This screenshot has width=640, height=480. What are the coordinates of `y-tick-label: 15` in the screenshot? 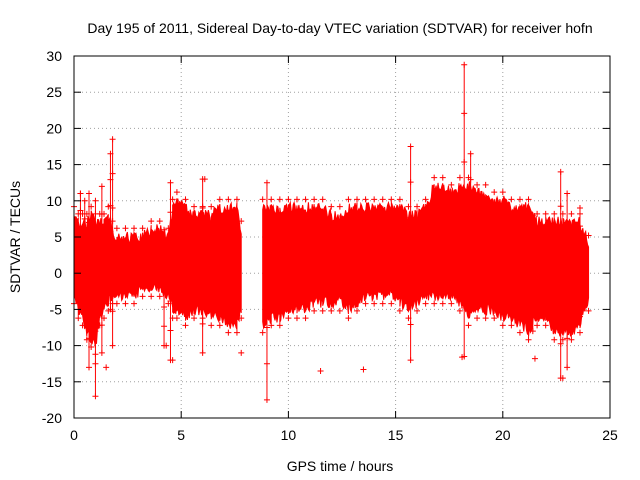 It's located at (54, 165).